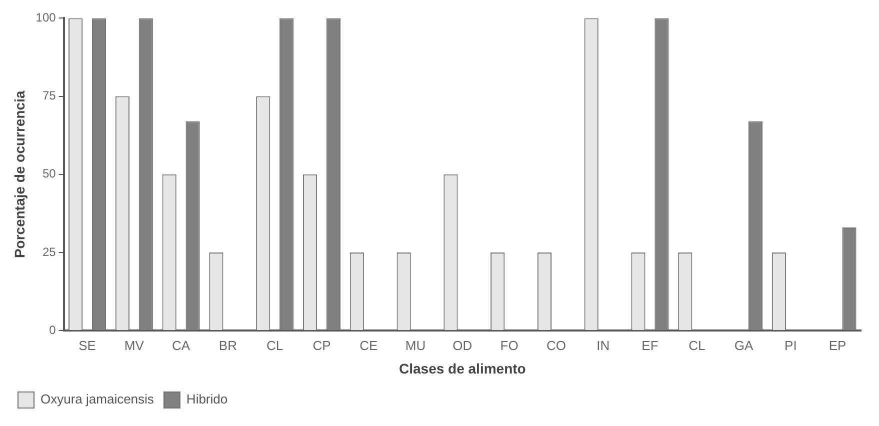 This screenshot has height=426, width=879. What do you see at coordinates (462, 345) in the screenshot?
I see `x-tick-label: OD` at bounding box center [462, 345].